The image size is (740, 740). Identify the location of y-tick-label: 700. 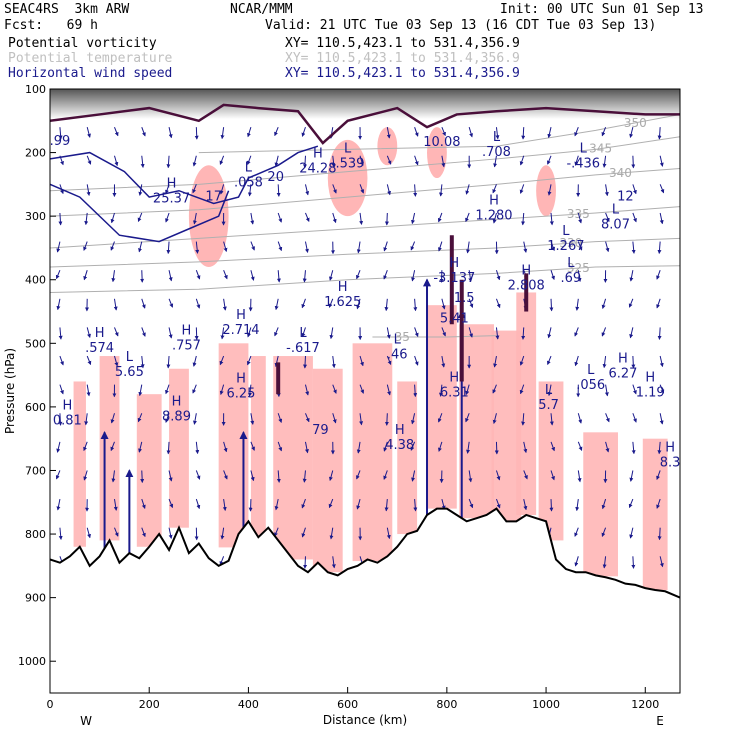
(35, 470).